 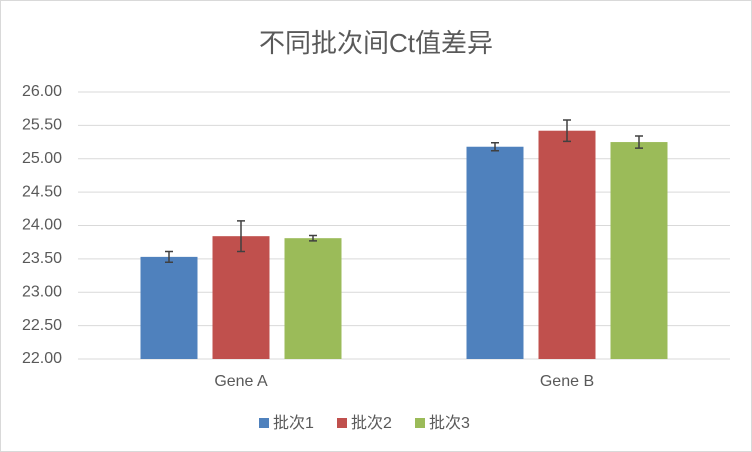 What do you see at coordinates (42, 158) in the screenshot?
I see `y-tick-label: 25.00` at bounding box center [42, 158].